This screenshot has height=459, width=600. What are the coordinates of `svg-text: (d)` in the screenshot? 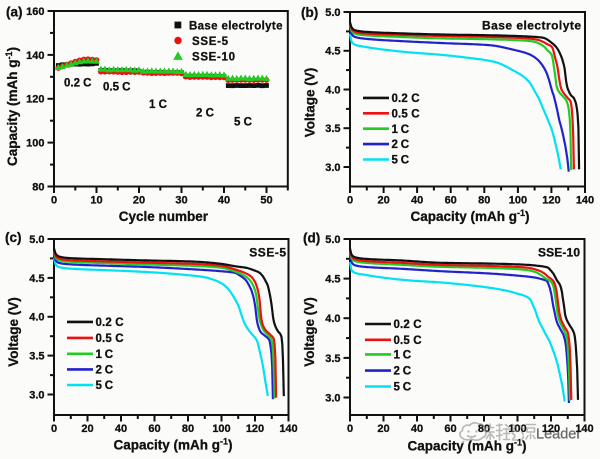 It's located at (311, 238).